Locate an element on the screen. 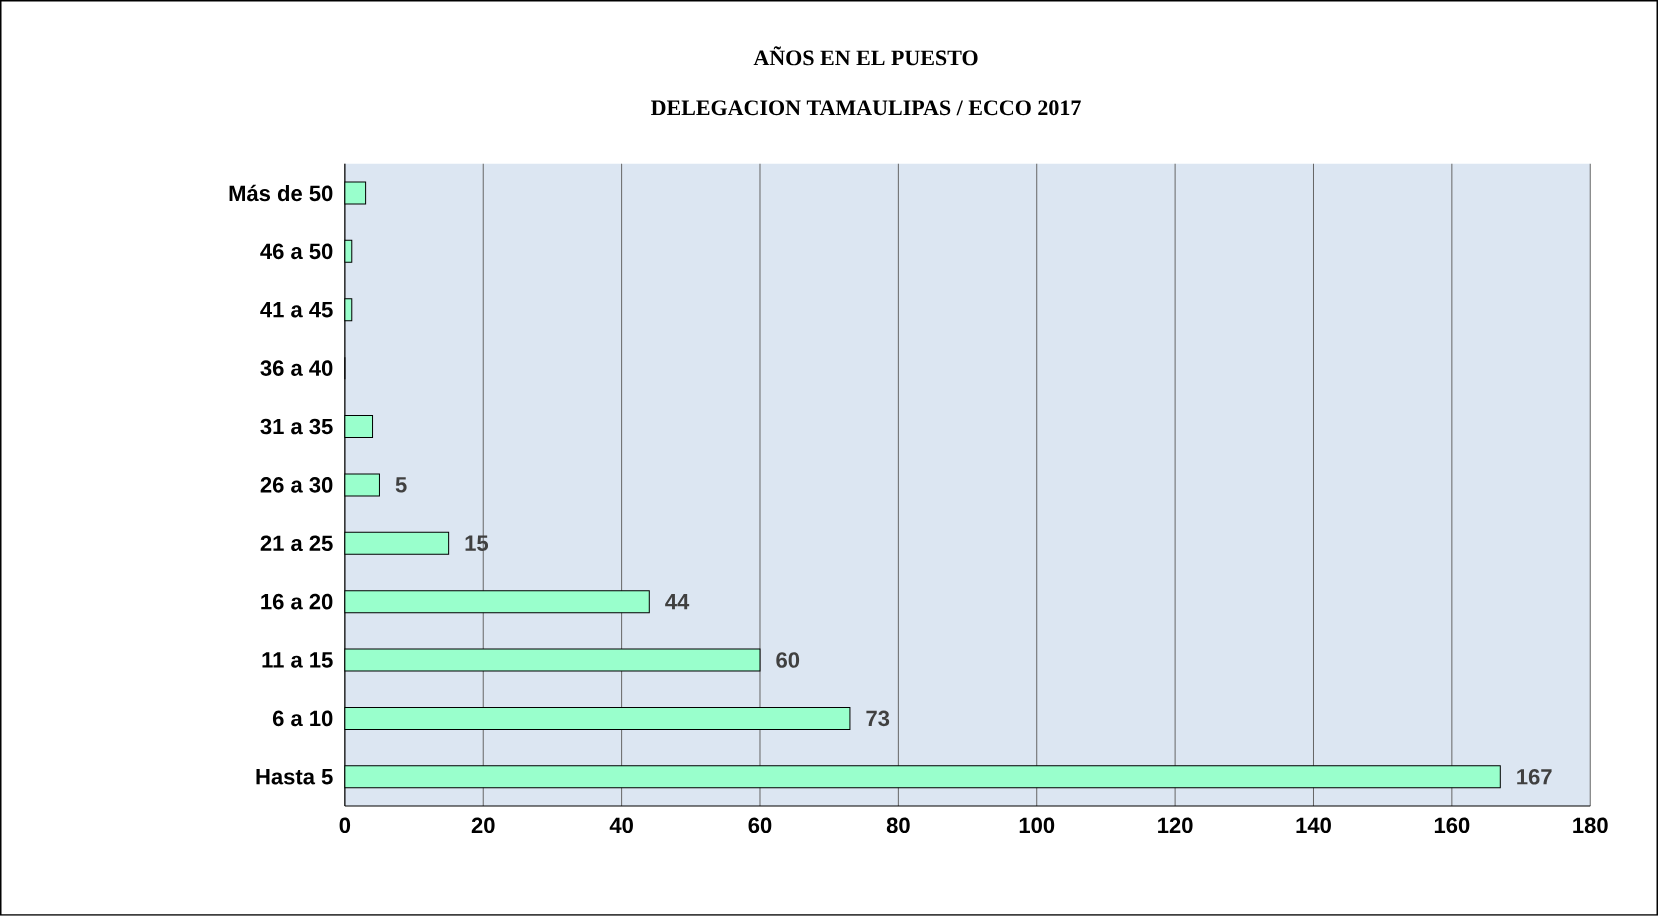  y-tick-label: 36 a 40 is located at coordinates (296, 368).